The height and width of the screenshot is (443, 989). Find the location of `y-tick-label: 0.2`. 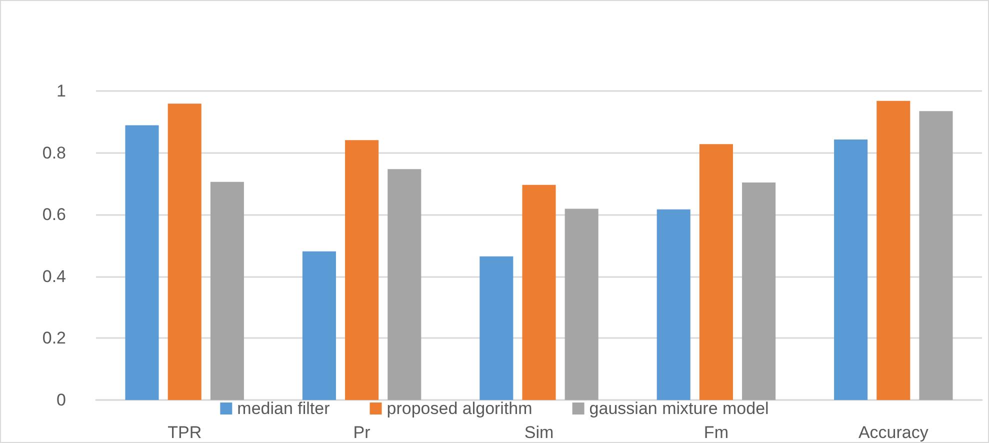

y-tick-label: 0.2 is located at coordinates (54, 338).